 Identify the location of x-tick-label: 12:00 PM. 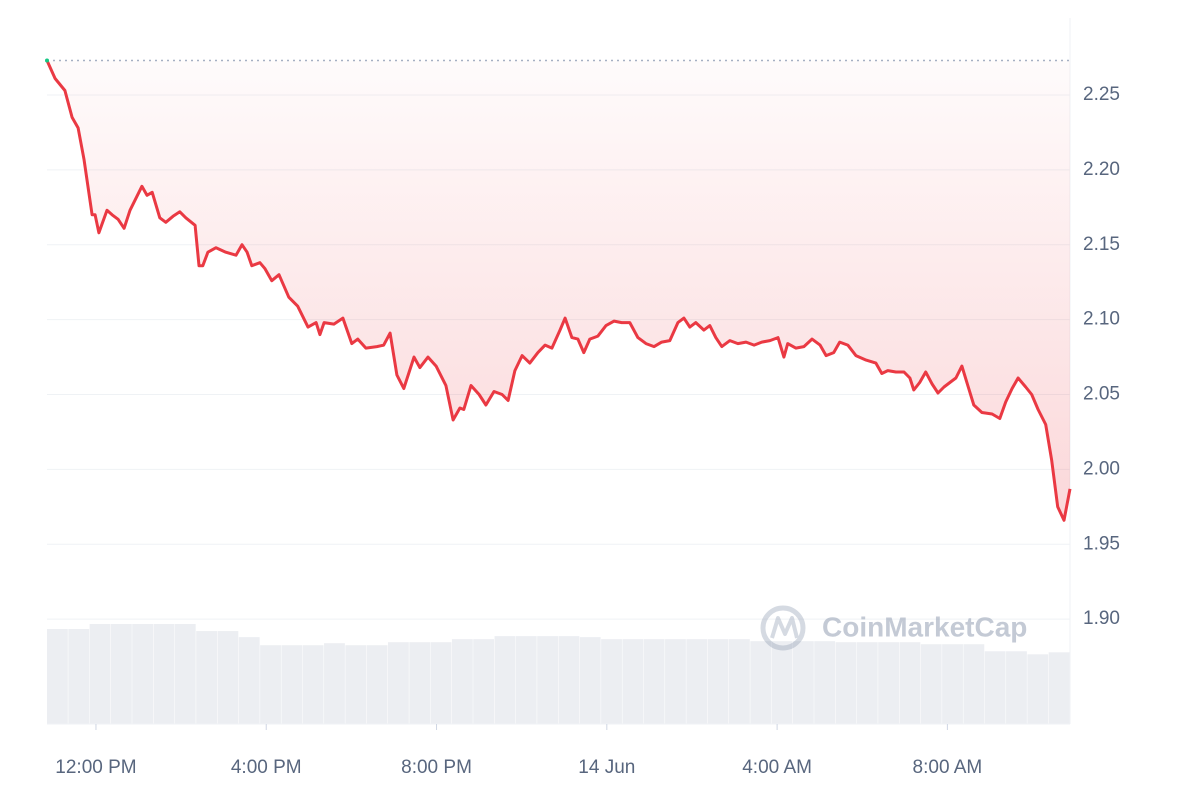
(95, 767).